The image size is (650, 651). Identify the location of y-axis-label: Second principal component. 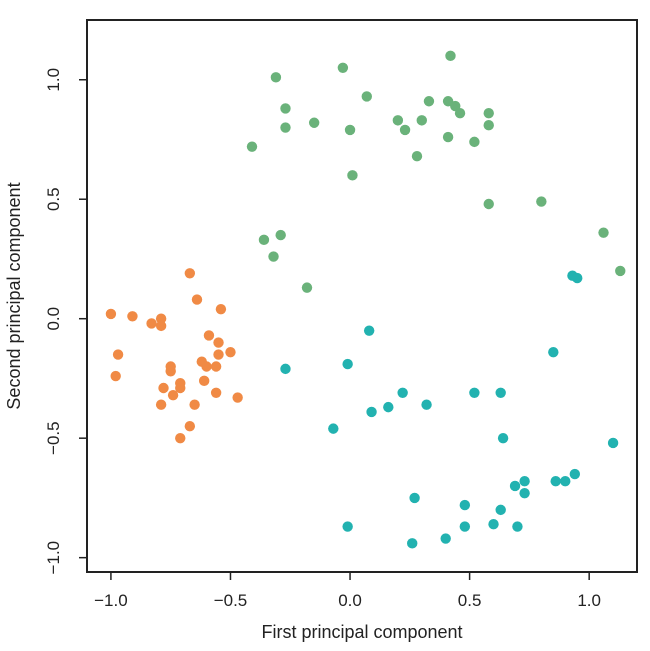
(14, 295).